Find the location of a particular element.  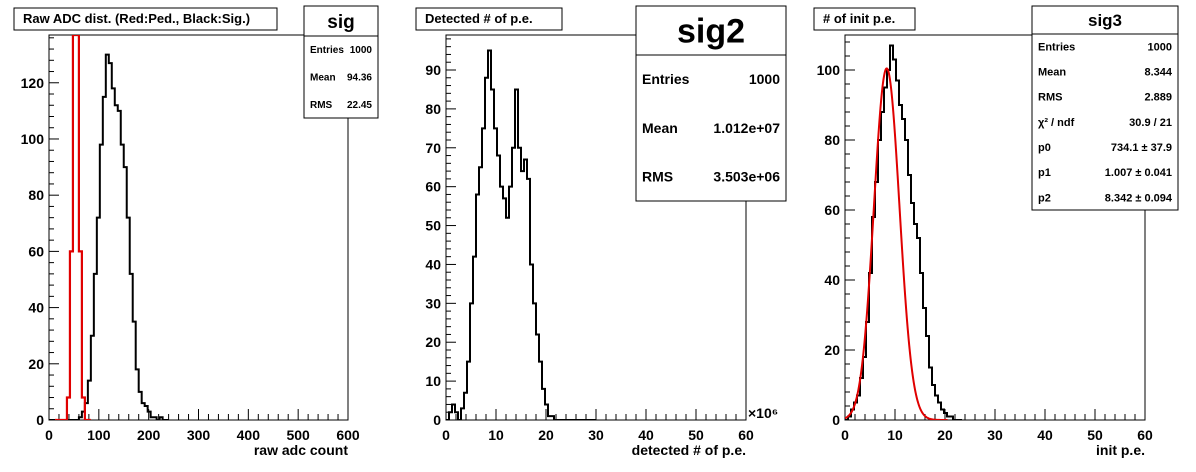

stats-row-label: p1 is located at coordinates (1044, 173).